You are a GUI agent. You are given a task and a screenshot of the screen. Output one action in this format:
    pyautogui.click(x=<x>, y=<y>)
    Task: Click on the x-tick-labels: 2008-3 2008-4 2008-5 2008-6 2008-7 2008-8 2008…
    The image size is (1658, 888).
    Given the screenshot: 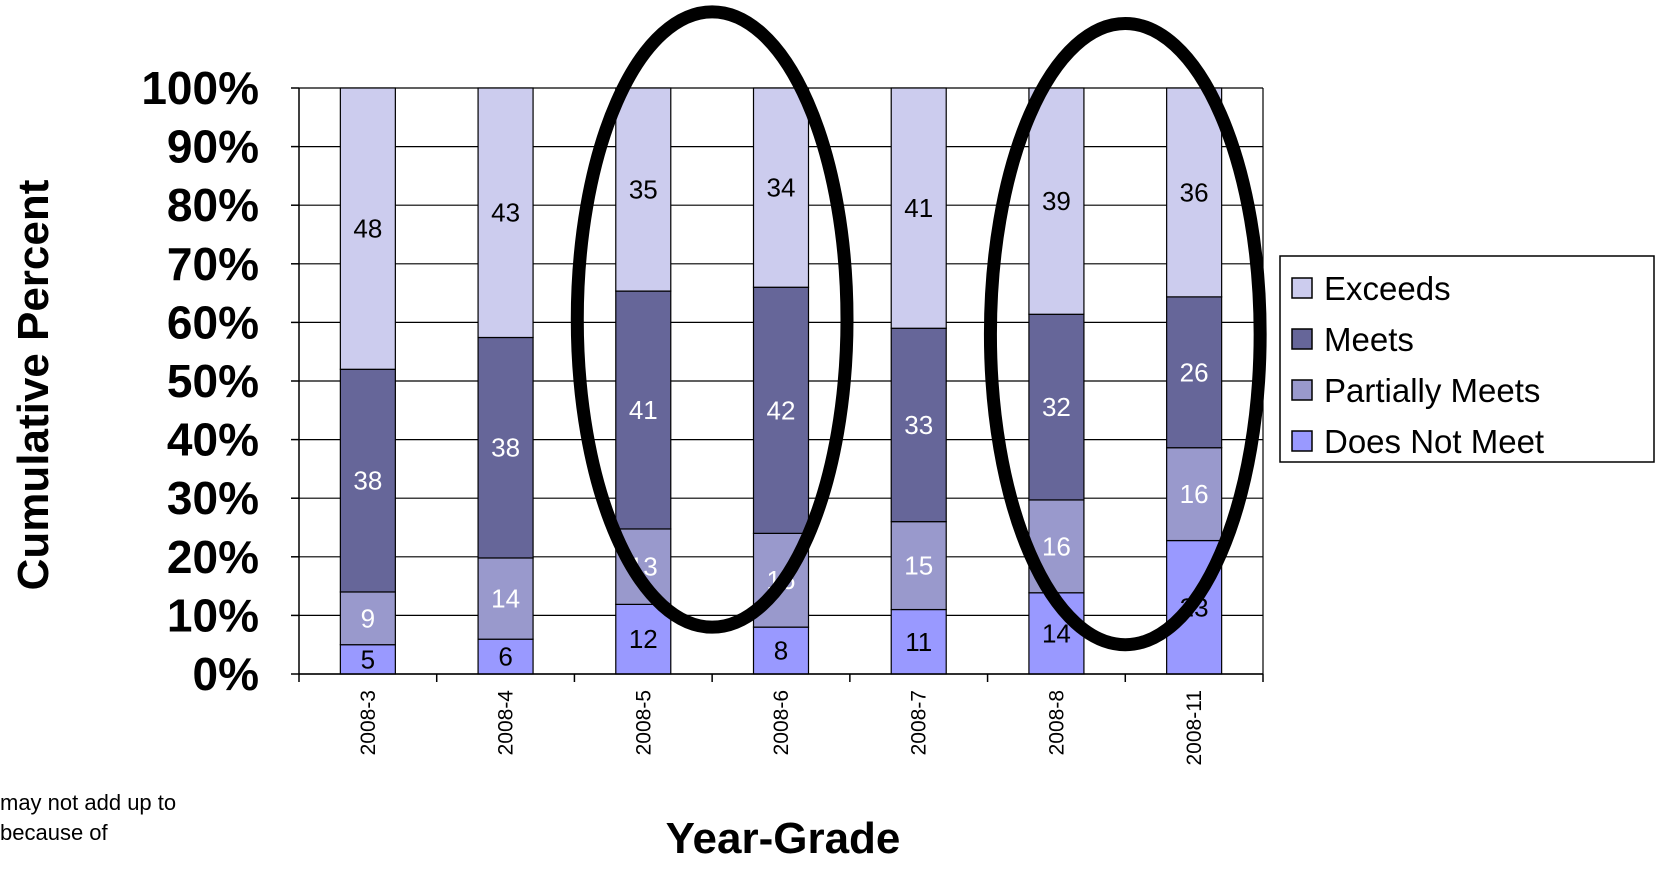 What is the action you would take?
    pyautogui.click(x=781, y=728)
    